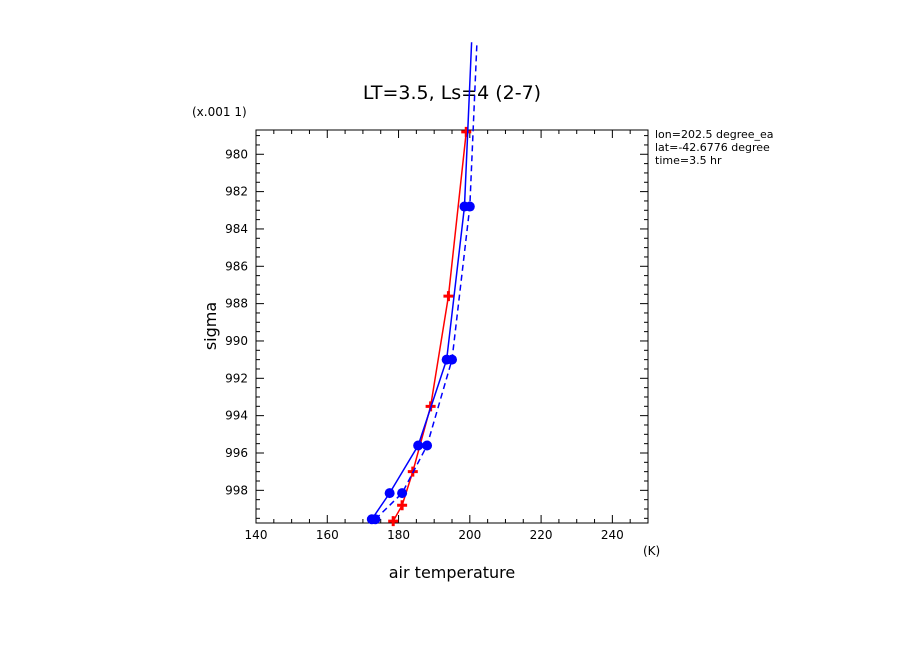  I want to click on y-tick-label: 980, so click(236, 154).